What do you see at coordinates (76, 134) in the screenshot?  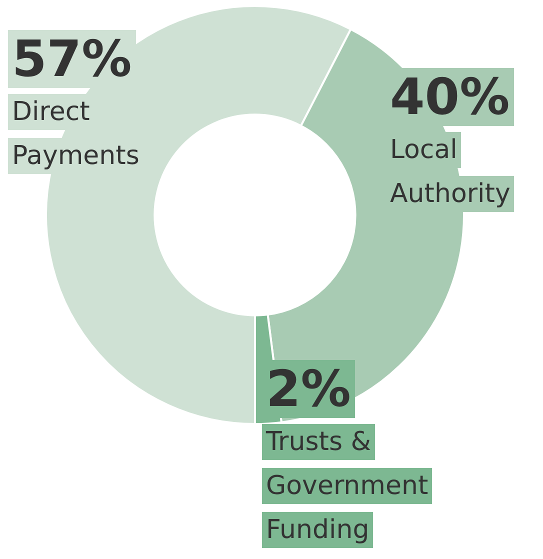 I see `legend-label: Direct Payments` at bounding box center [76, 134].